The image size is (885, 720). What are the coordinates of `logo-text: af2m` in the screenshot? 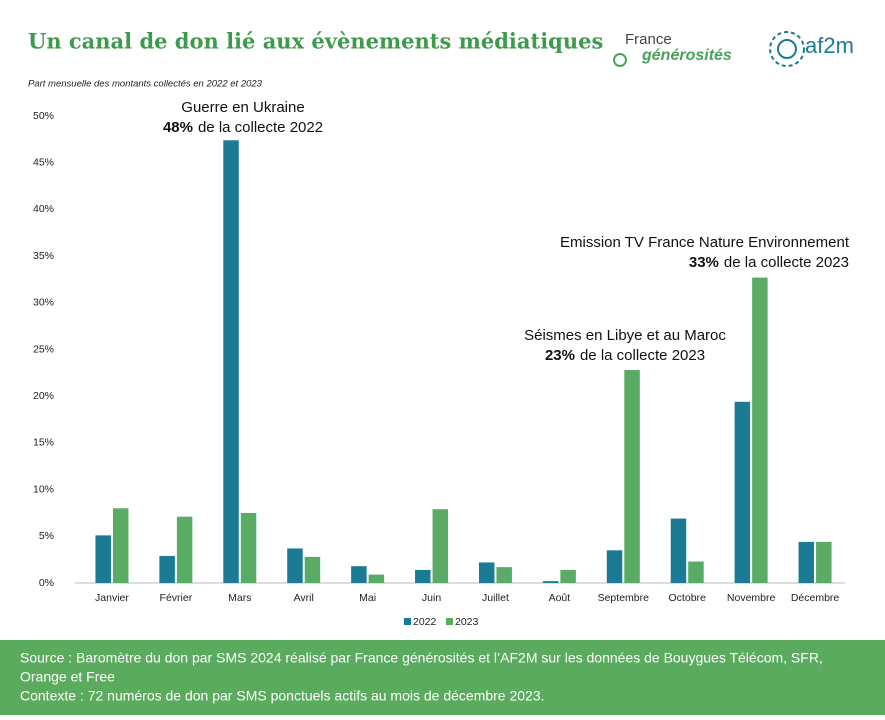 It's located at (829, 45).